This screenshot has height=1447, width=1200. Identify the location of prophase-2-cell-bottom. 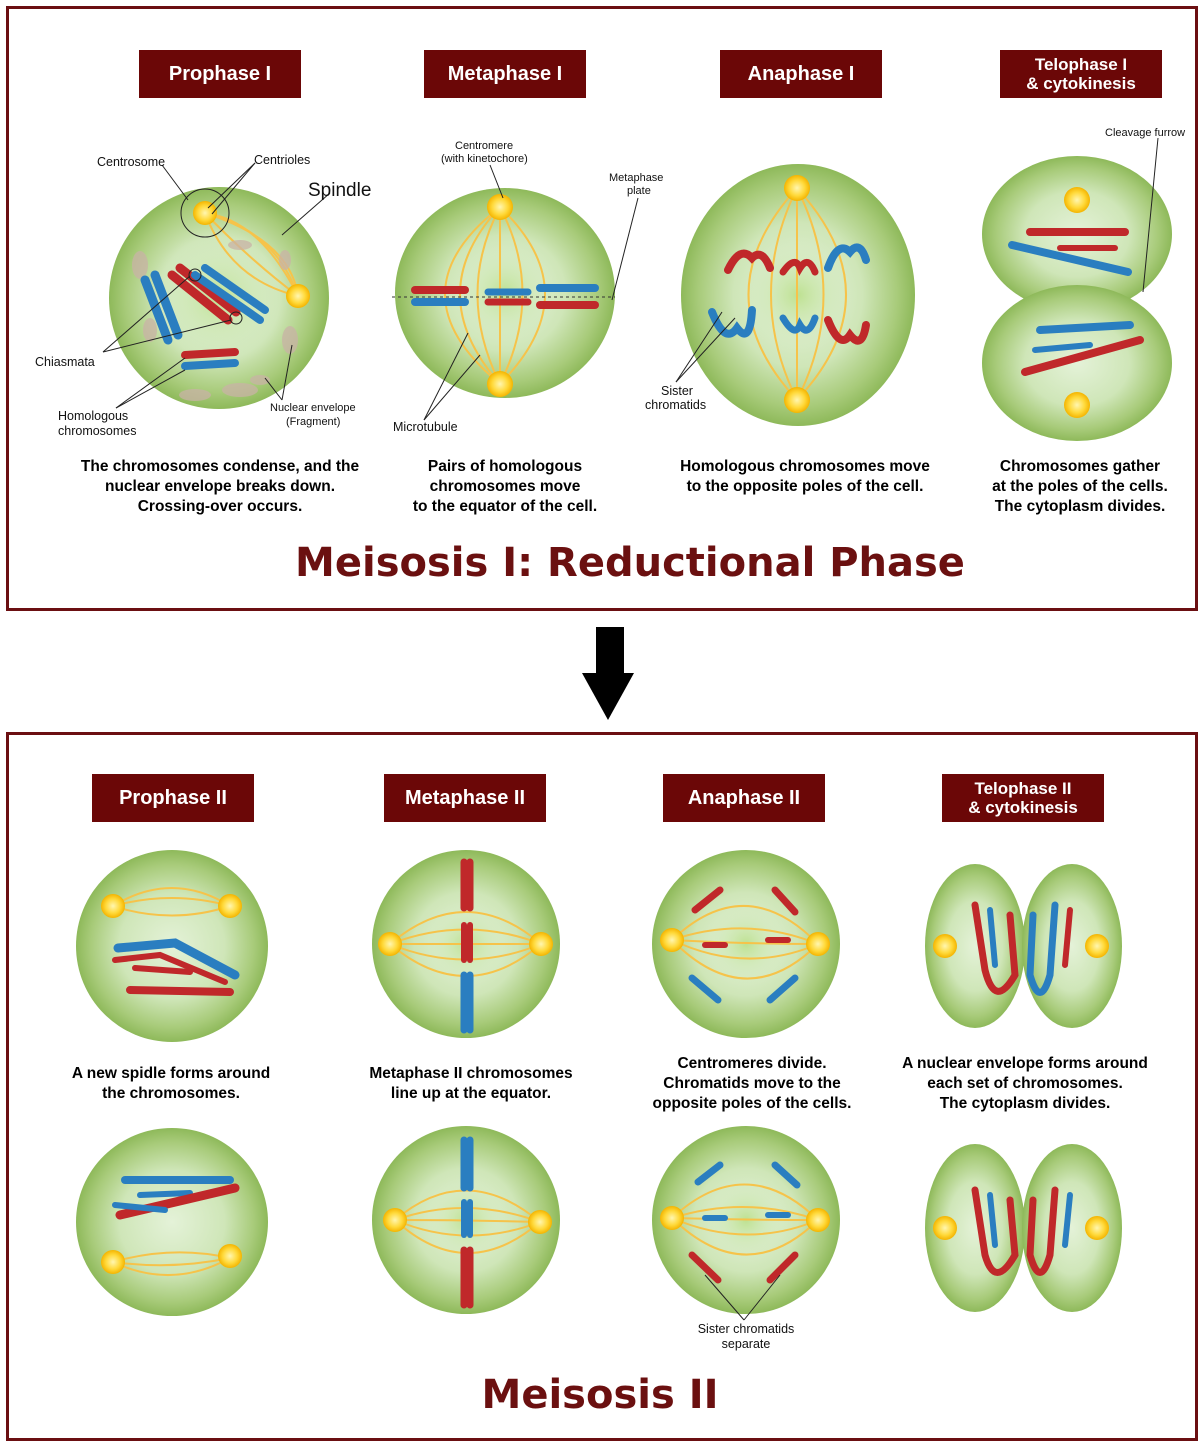
(172, 1222).